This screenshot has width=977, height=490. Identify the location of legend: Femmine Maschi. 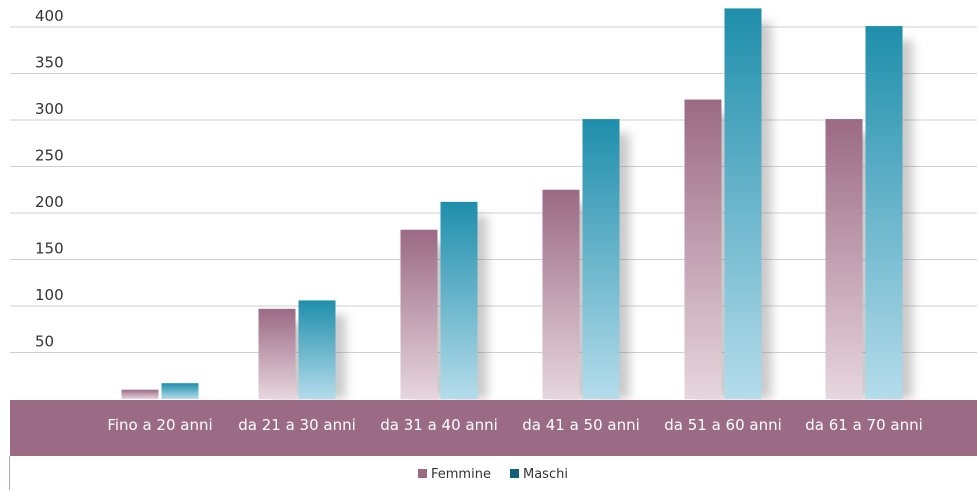
(493, 474).